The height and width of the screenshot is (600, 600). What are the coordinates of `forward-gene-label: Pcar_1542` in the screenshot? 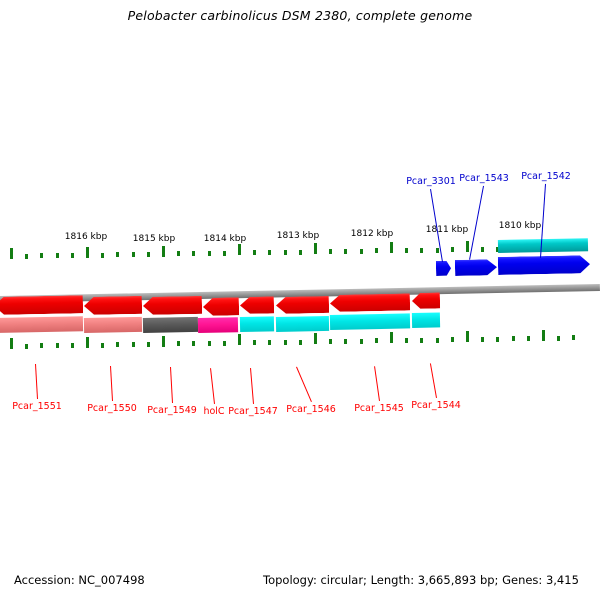 It's located at (546, 176).